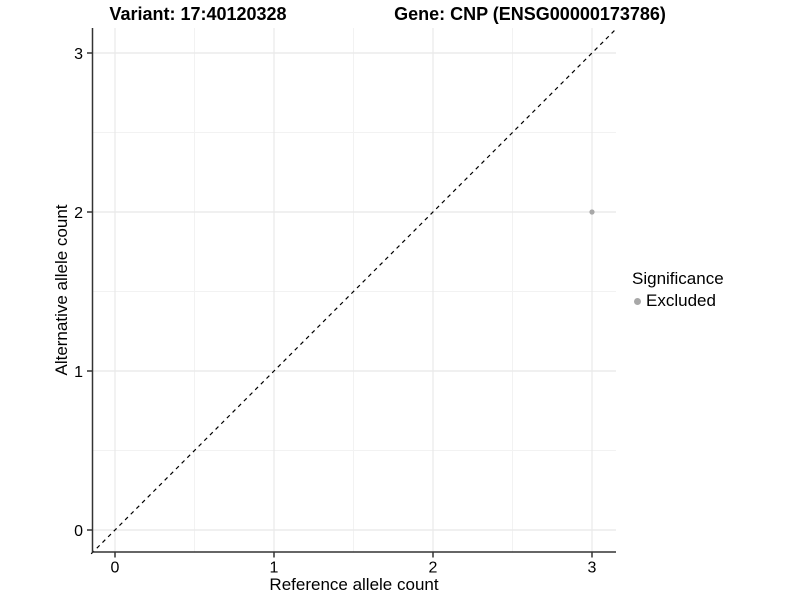 The height and width of the screenshot is (600, 800). What do you see at coordinates (592, 568) in the screenshot?
I see `x-tick-label: 3` at bounding box center [592, 568].